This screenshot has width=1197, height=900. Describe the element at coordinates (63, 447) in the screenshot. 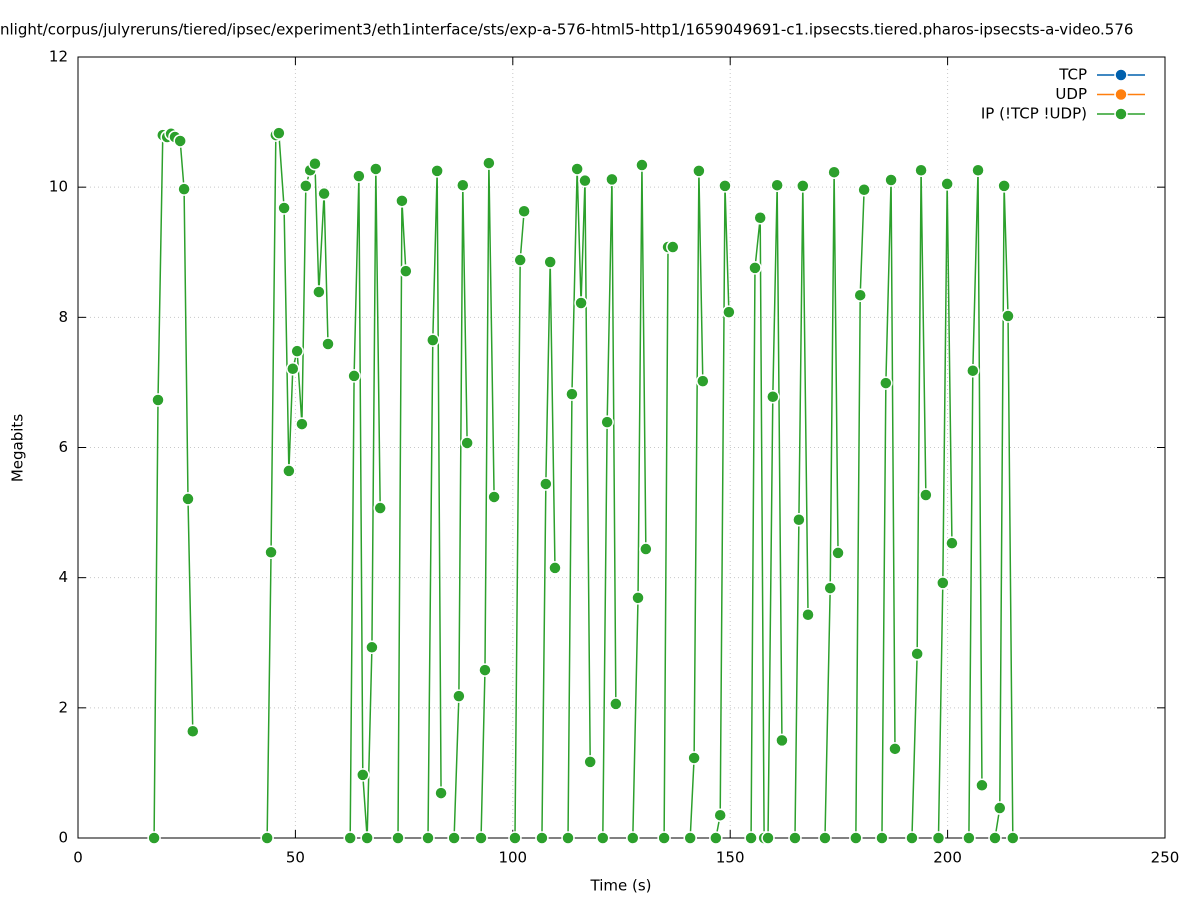

I see `y-tick-label: 6` at that location.